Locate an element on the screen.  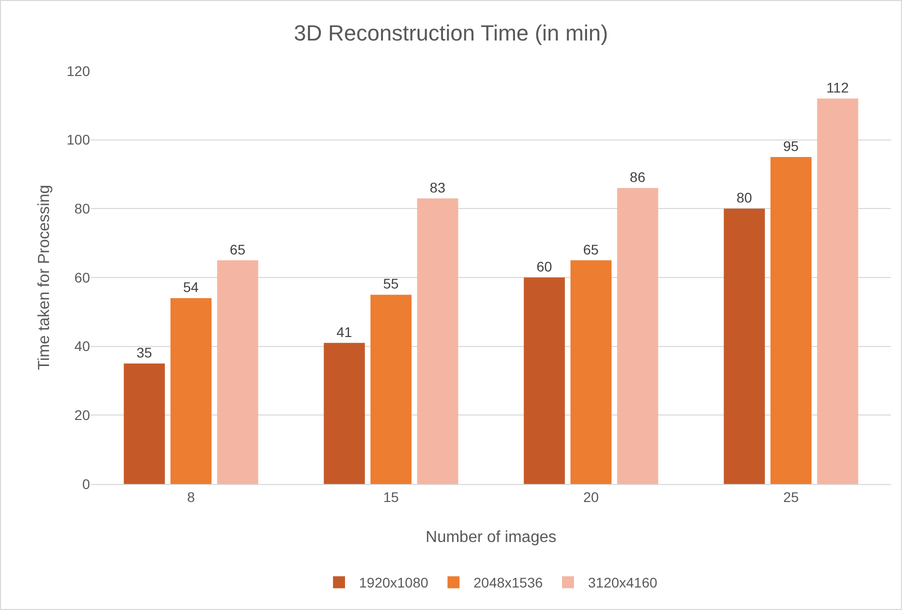
x-tick-label: 15 is located at coordinates (391, 496).